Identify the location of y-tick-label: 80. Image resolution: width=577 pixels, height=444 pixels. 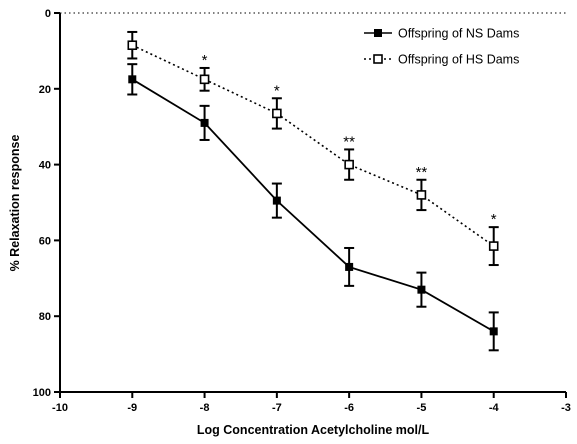
(45, 317).